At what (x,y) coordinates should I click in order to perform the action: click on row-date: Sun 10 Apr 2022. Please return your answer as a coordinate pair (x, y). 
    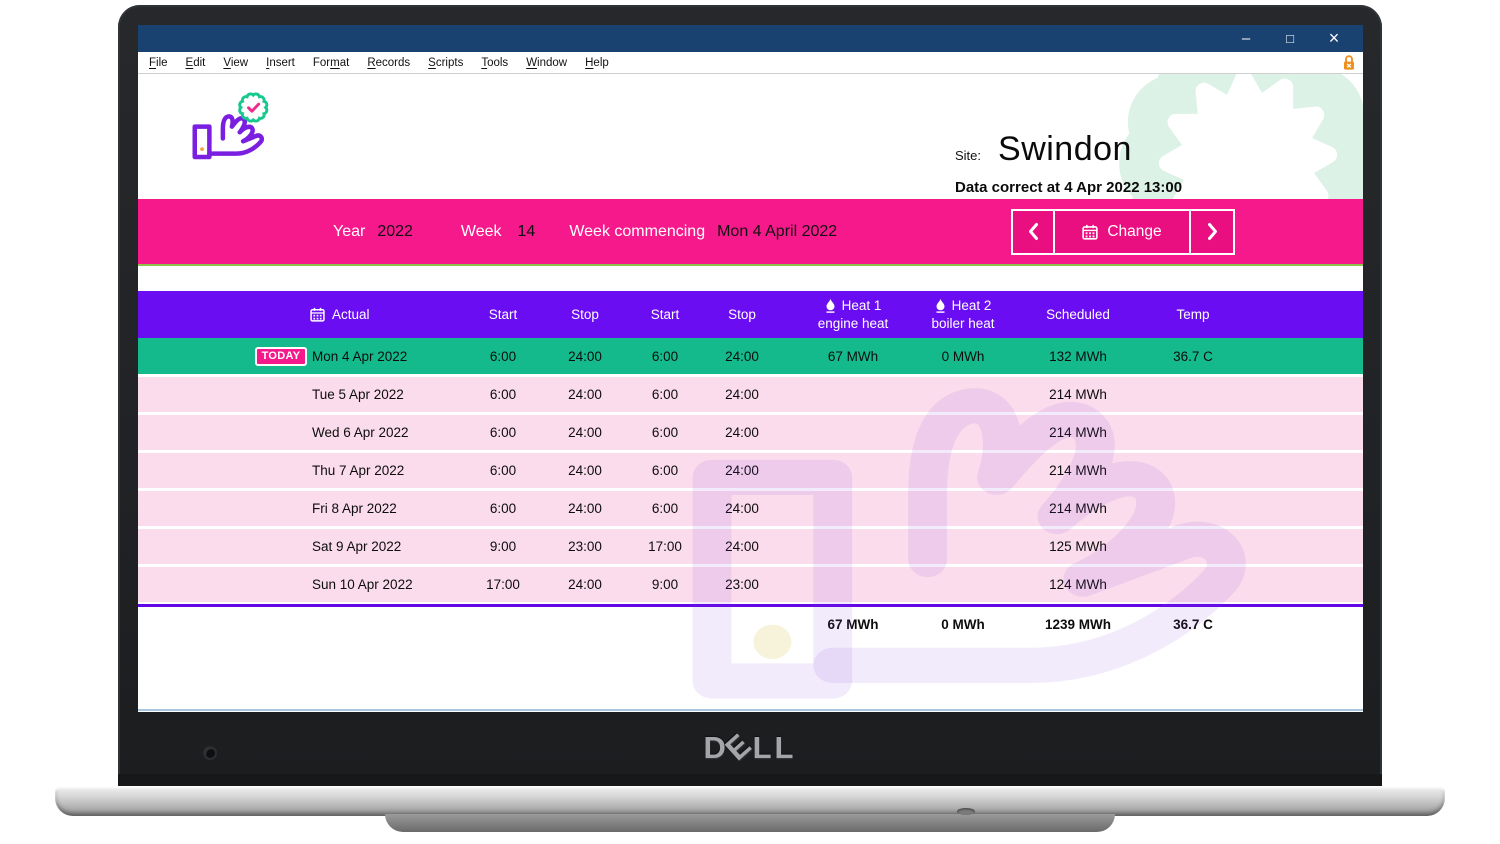
    Looking at the image, I should click on (362, 584).